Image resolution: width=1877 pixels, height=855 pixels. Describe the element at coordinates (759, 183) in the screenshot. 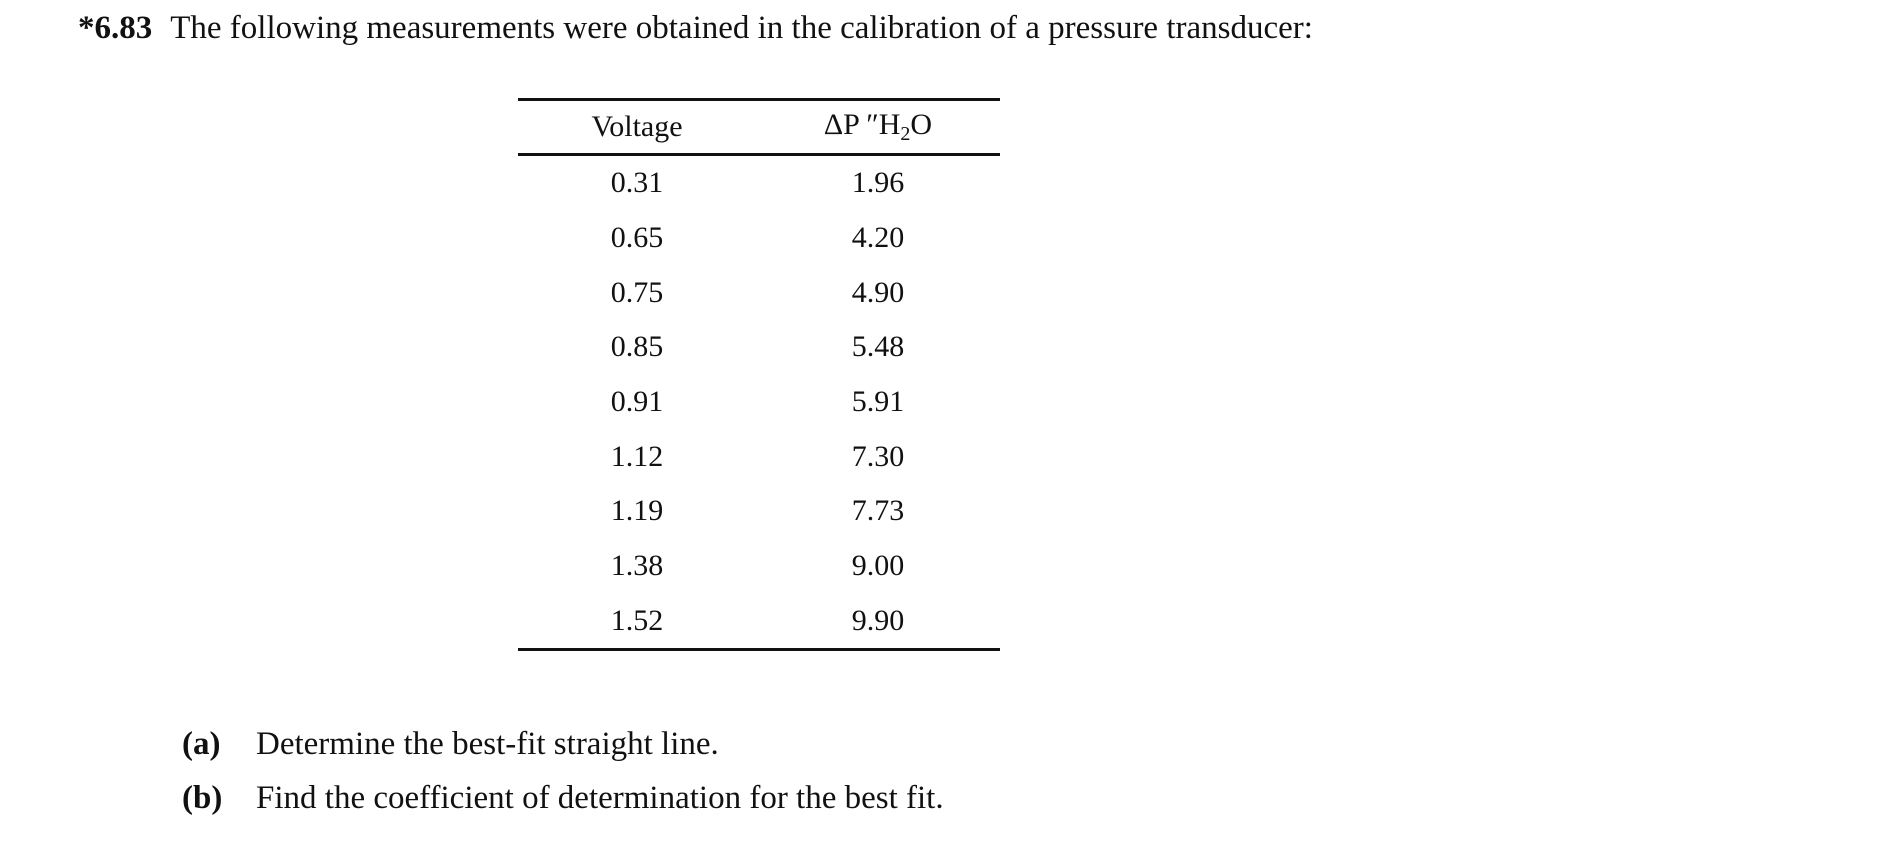

I see `table-row: 0.31 1.96` at that location.